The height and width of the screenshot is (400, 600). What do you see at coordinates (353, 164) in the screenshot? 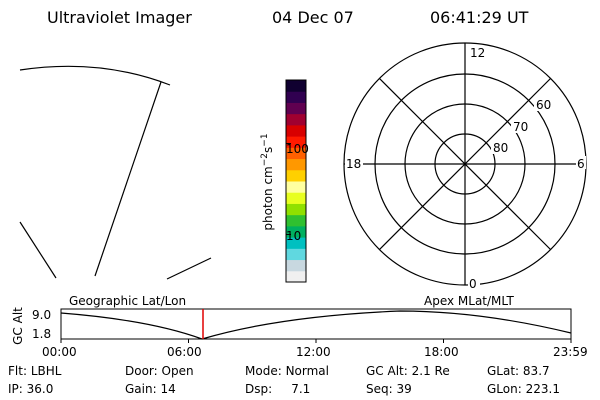
I see `mlt-label-18: 18` at bounding box center [353, 164].